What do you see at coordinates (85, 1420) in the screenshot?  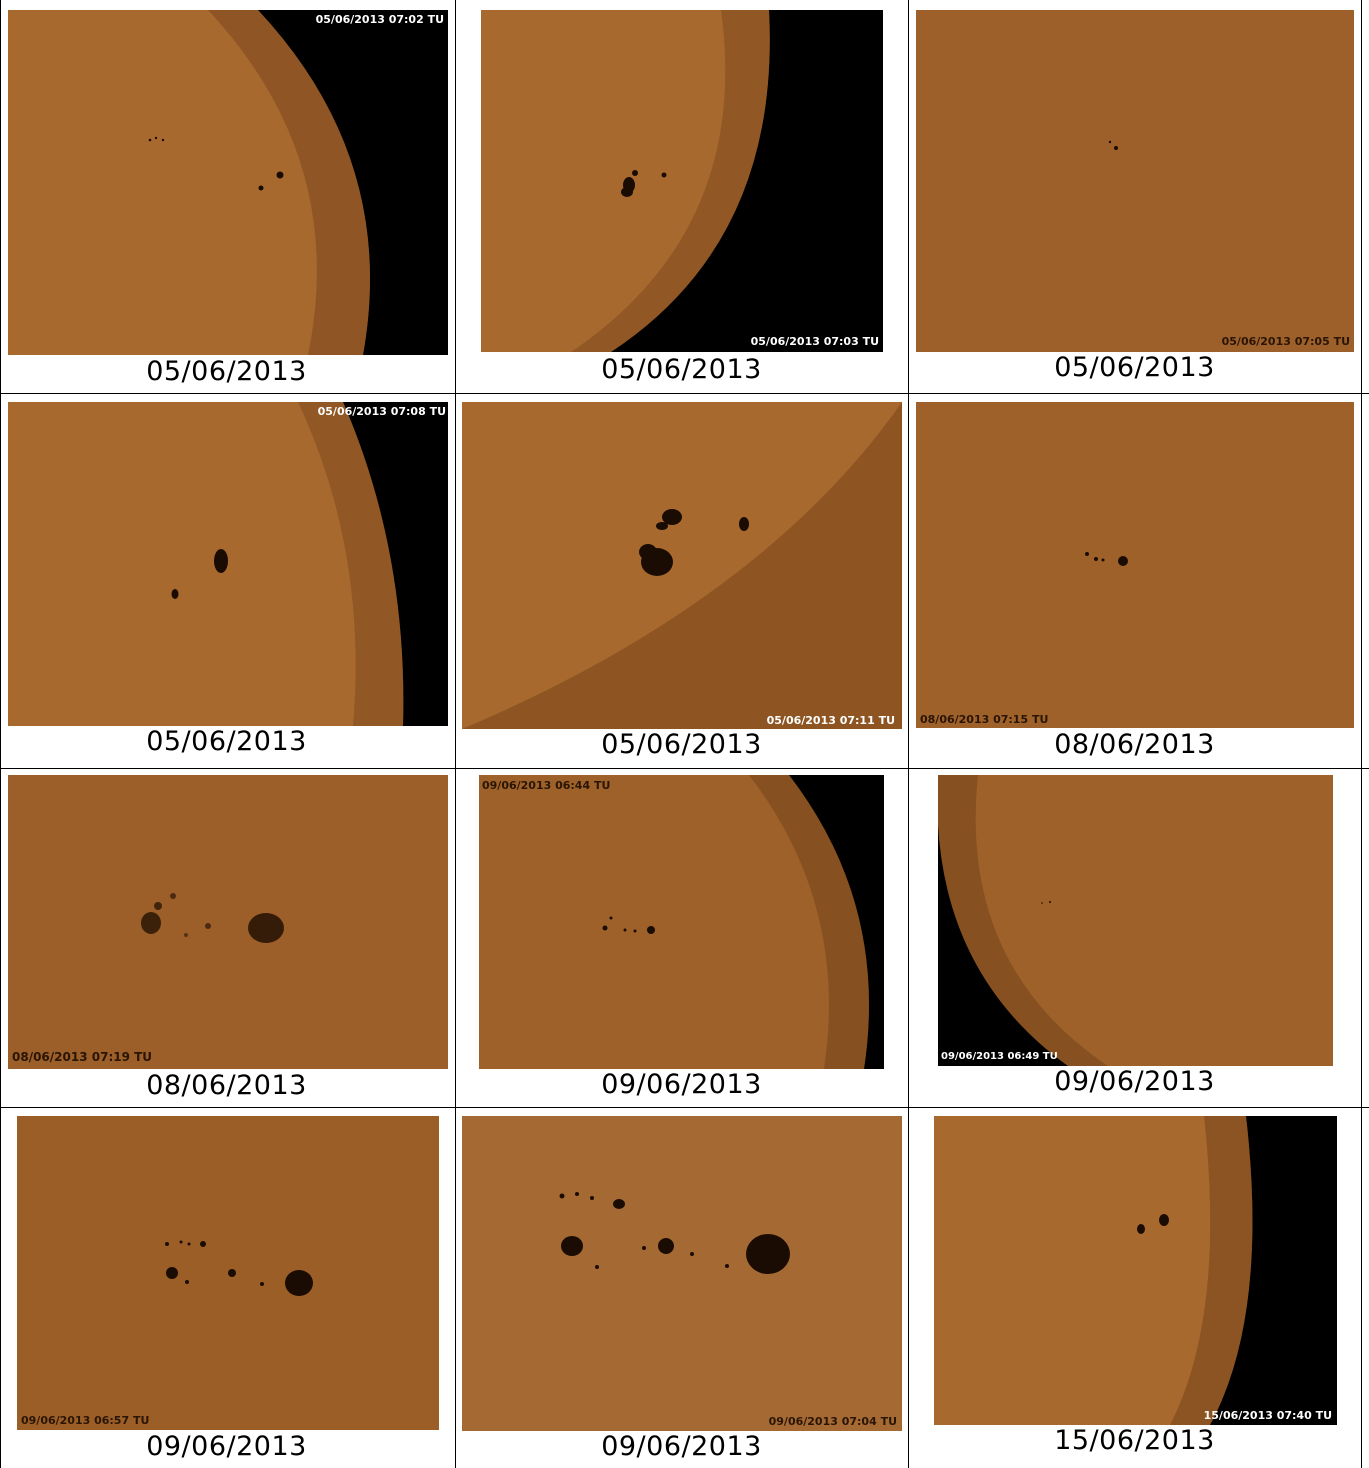 I see `timestamp-label: 09/06/2013 06:57 TU` at bounding box center [85, 1420].